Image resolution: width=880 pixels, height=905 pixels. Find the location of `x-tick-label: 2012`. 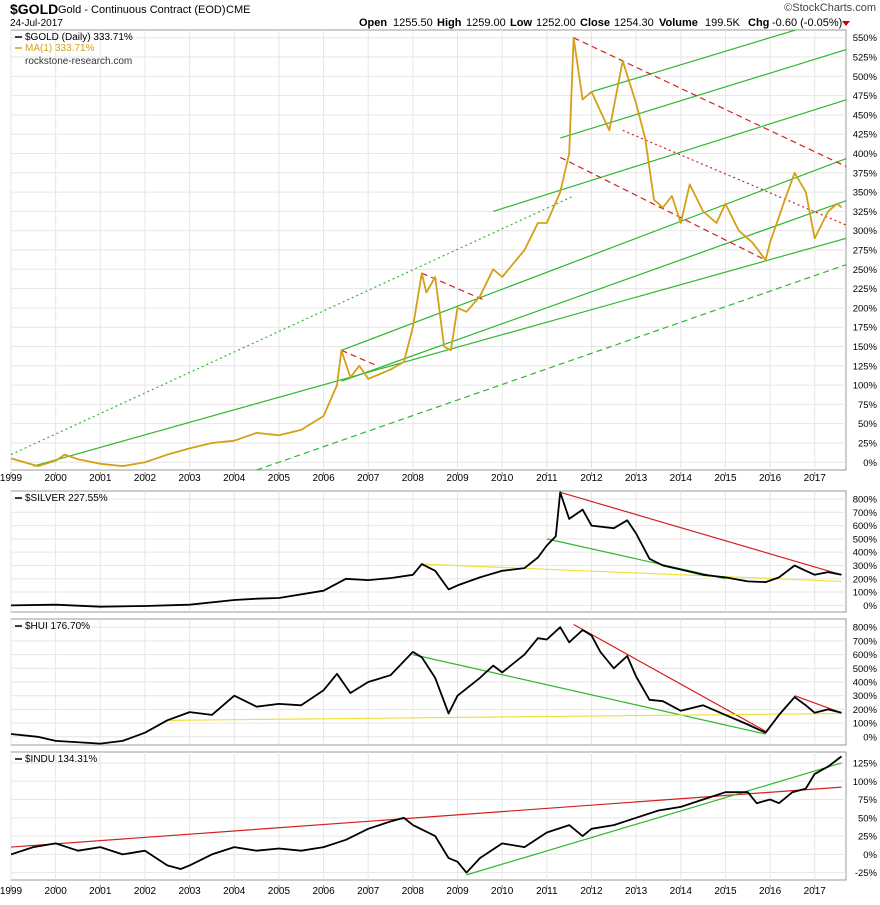

x-tick-label: 2012 is located at coordinates (591, 891).